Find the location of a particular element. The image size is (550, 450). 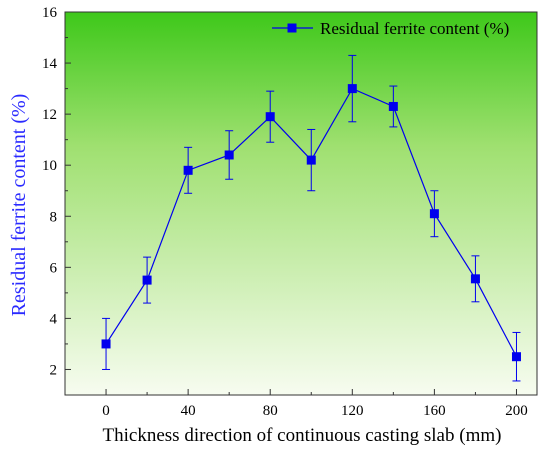

y-tick-label: 2 is located at coordinates (54, 370).